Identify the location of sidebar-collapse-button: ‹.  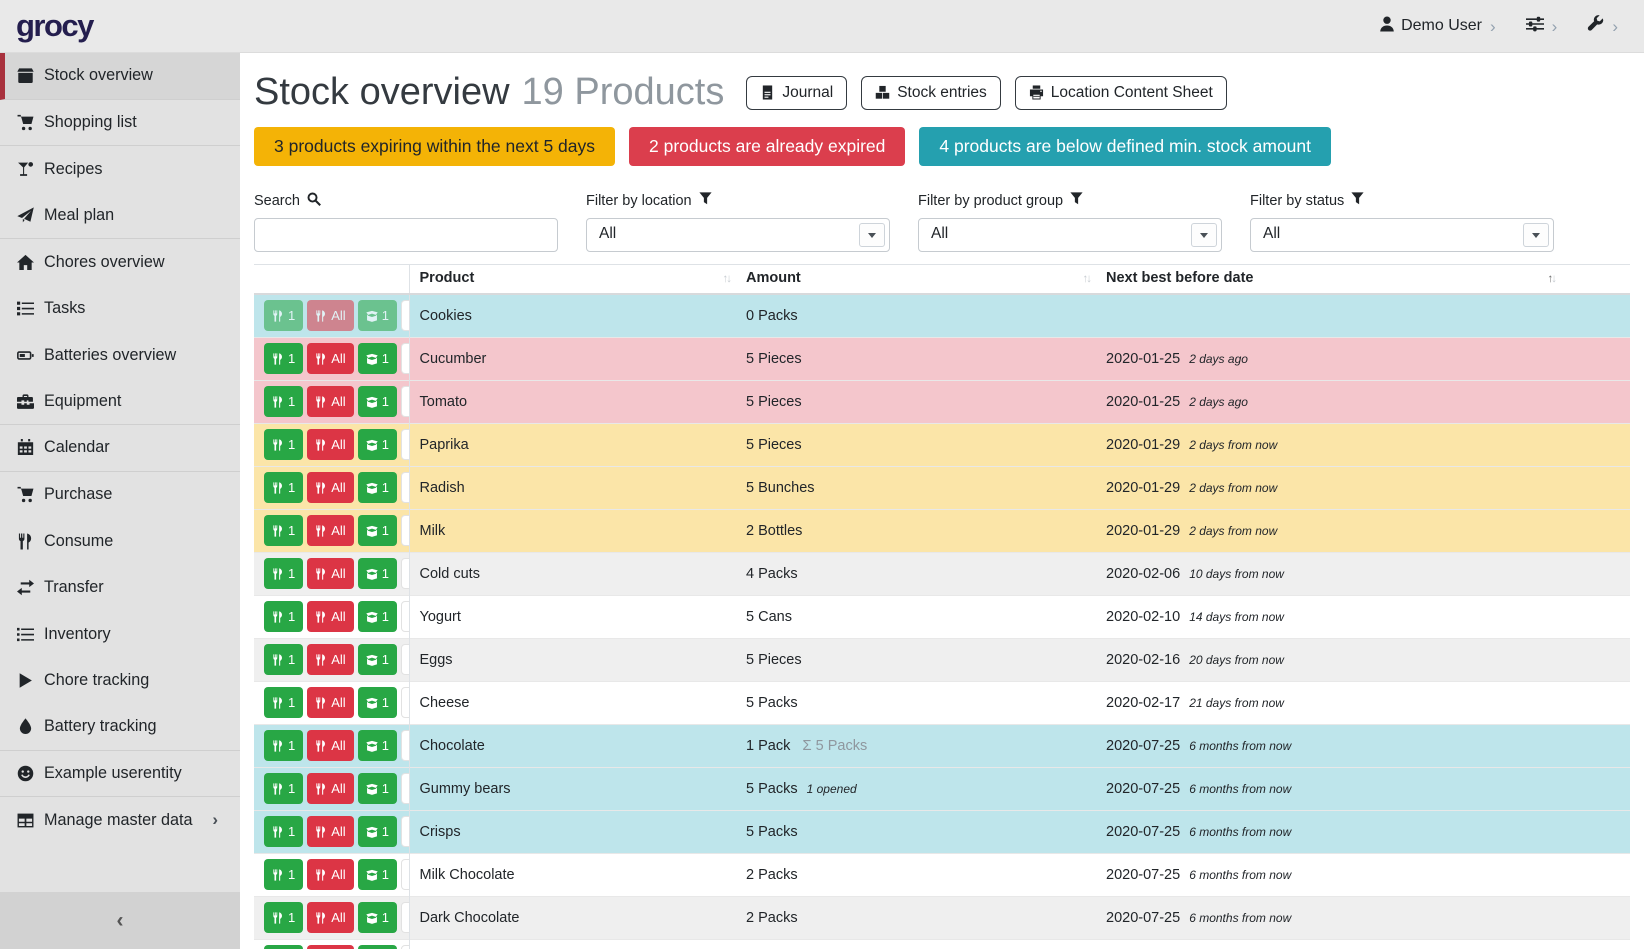
(120, 920).